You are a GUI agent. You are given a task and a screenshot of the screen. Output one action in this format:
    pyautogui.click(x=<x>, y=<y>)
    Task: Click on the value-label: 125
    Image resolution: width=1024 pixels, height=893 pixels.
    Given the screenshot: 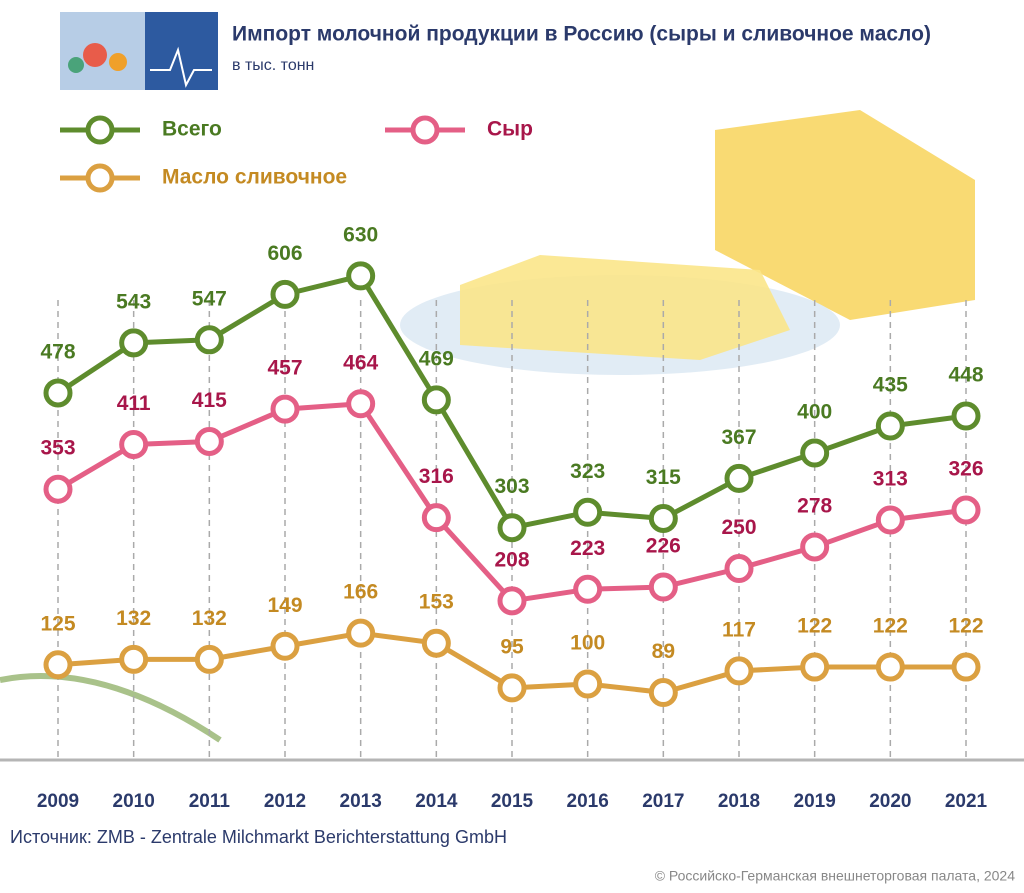 What is the action you would take?
    pyautogui.click(x=57, y=623)
    